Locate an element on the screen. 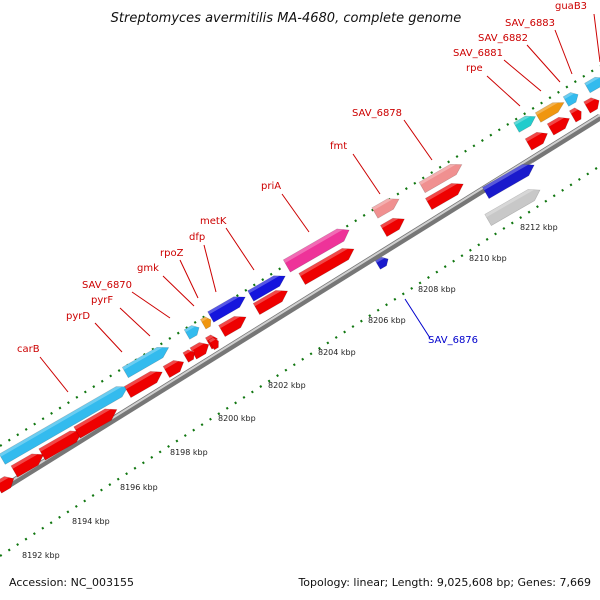 This screenshot has height=600, width=600. gene-rpoZ is located at coordinates (205, 323).